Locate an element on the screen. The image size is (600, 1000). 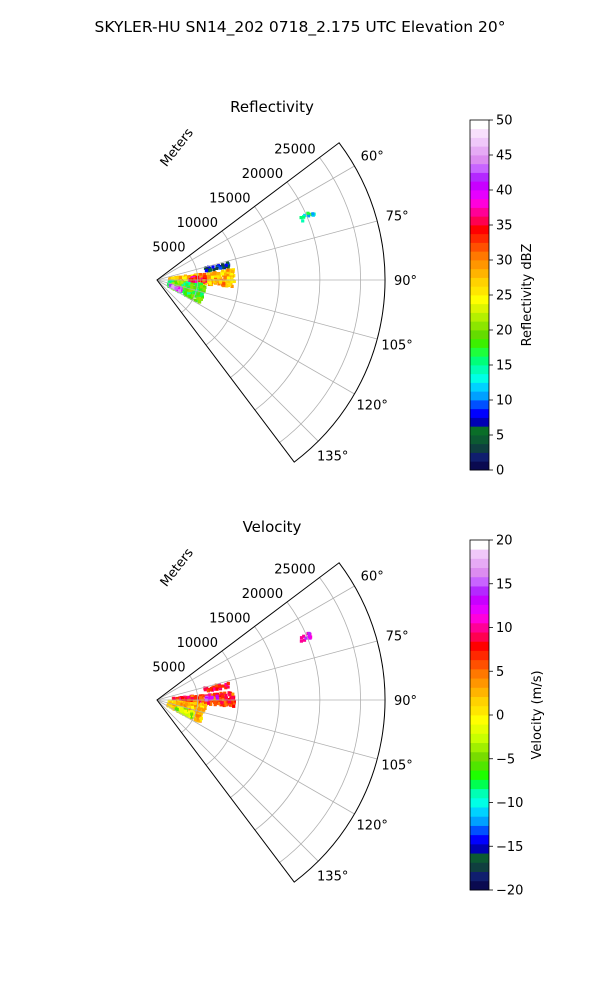
colorbar-tick-label: 10 is located at coordinates (504, 401).